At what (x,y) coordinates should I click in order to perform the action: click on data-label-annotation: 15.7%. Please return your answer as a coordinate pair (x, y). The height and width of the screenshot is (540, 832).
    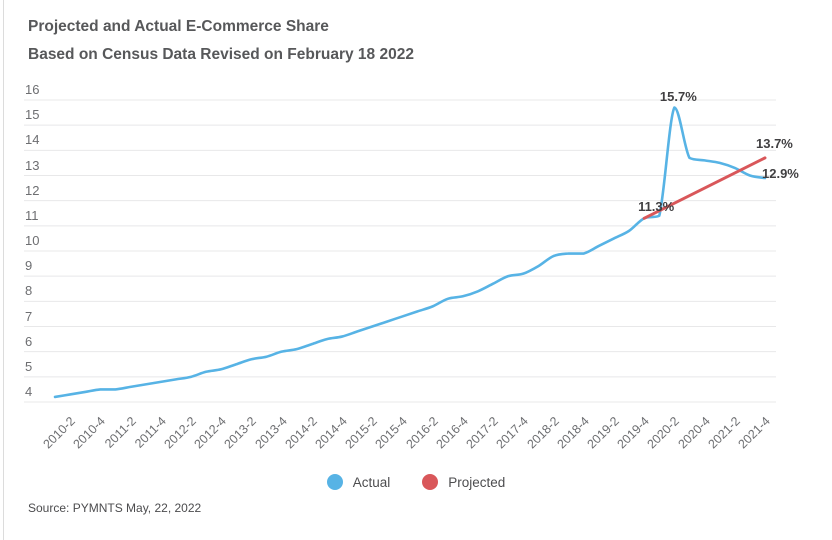
    Looking at the image, I should click on (678, 96).